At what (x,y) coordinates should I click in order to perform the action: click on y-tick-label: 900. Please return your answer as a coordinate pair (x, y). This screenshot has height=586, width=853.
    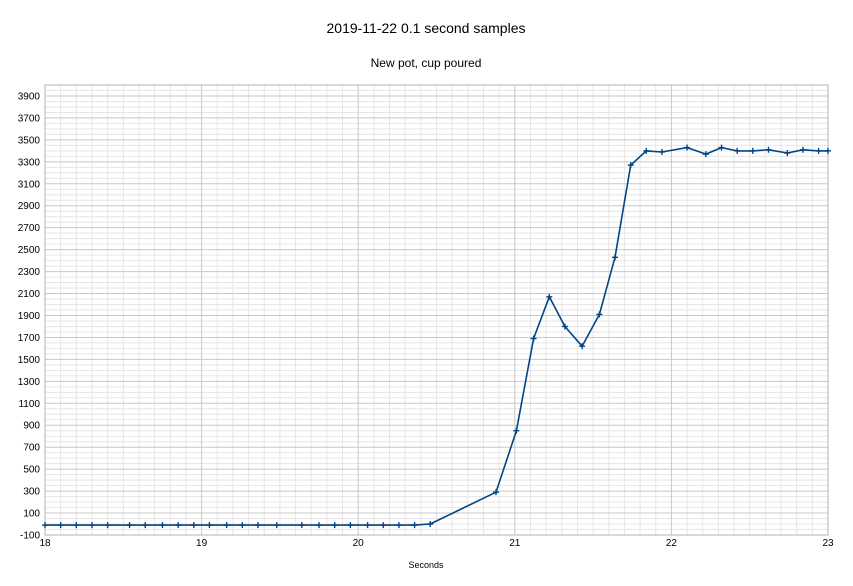
    Looking at the image, I should click on (31, 426).